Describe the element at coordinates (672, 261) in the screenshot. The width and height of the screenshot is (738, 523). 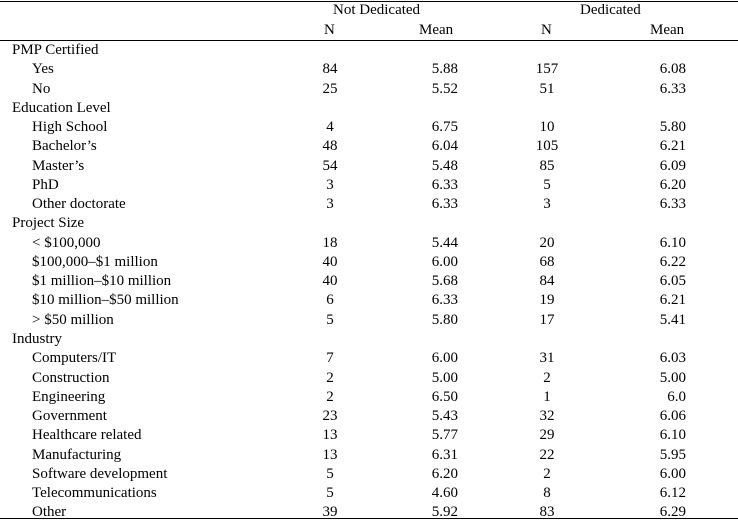
I see `mean-dedicated-cell: 6.22` at that location.